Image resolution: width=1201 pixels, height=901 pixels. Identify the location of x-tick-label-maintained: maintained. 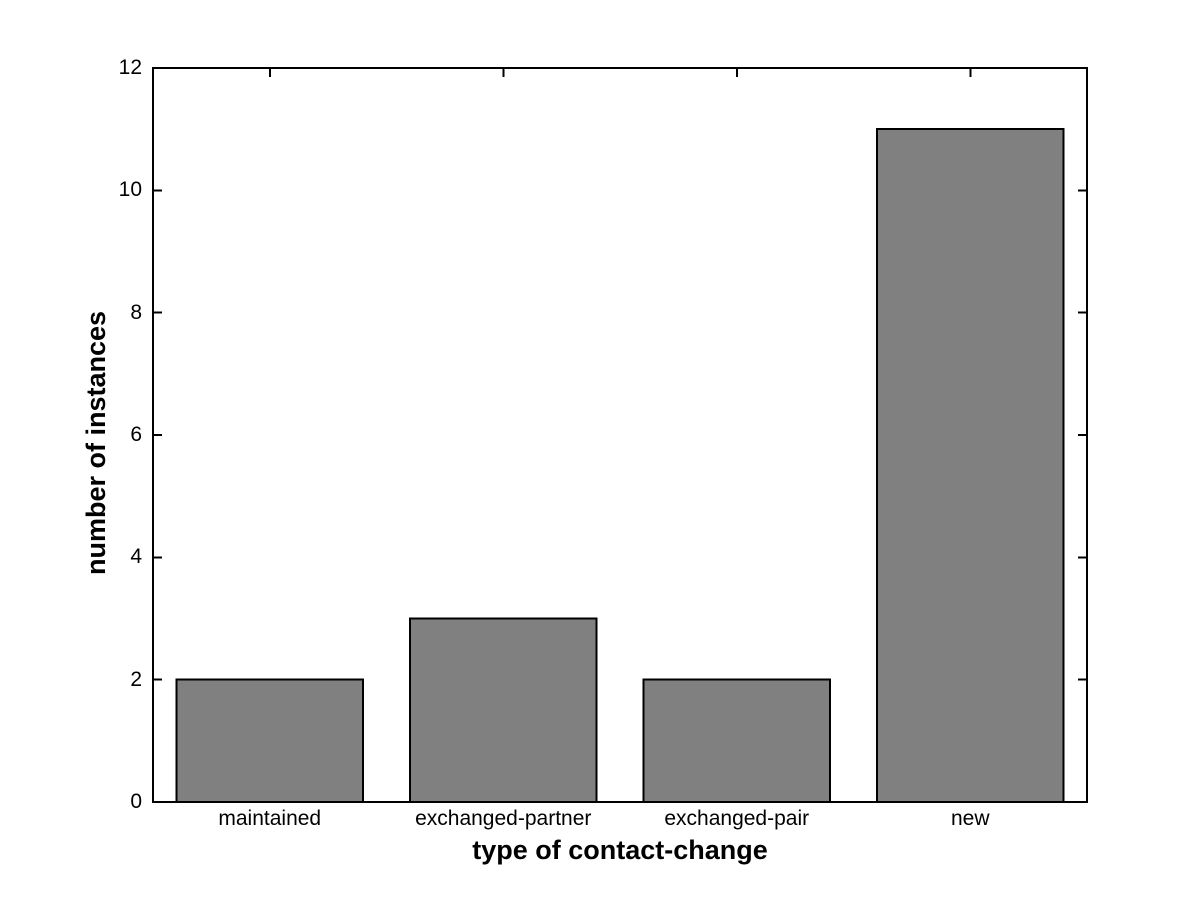
(270, 818).